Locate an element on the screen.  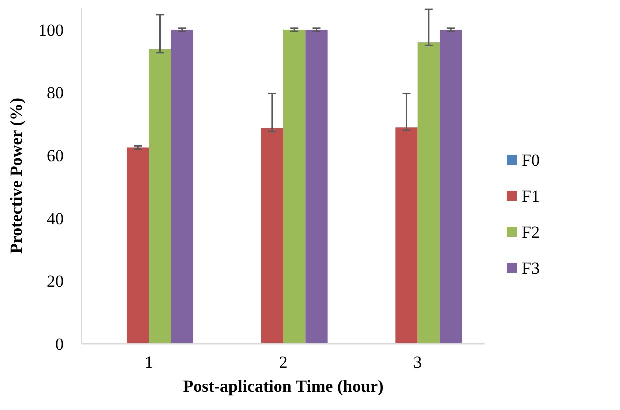
y-tick-label: 20 is located at coordinates (55, 282).